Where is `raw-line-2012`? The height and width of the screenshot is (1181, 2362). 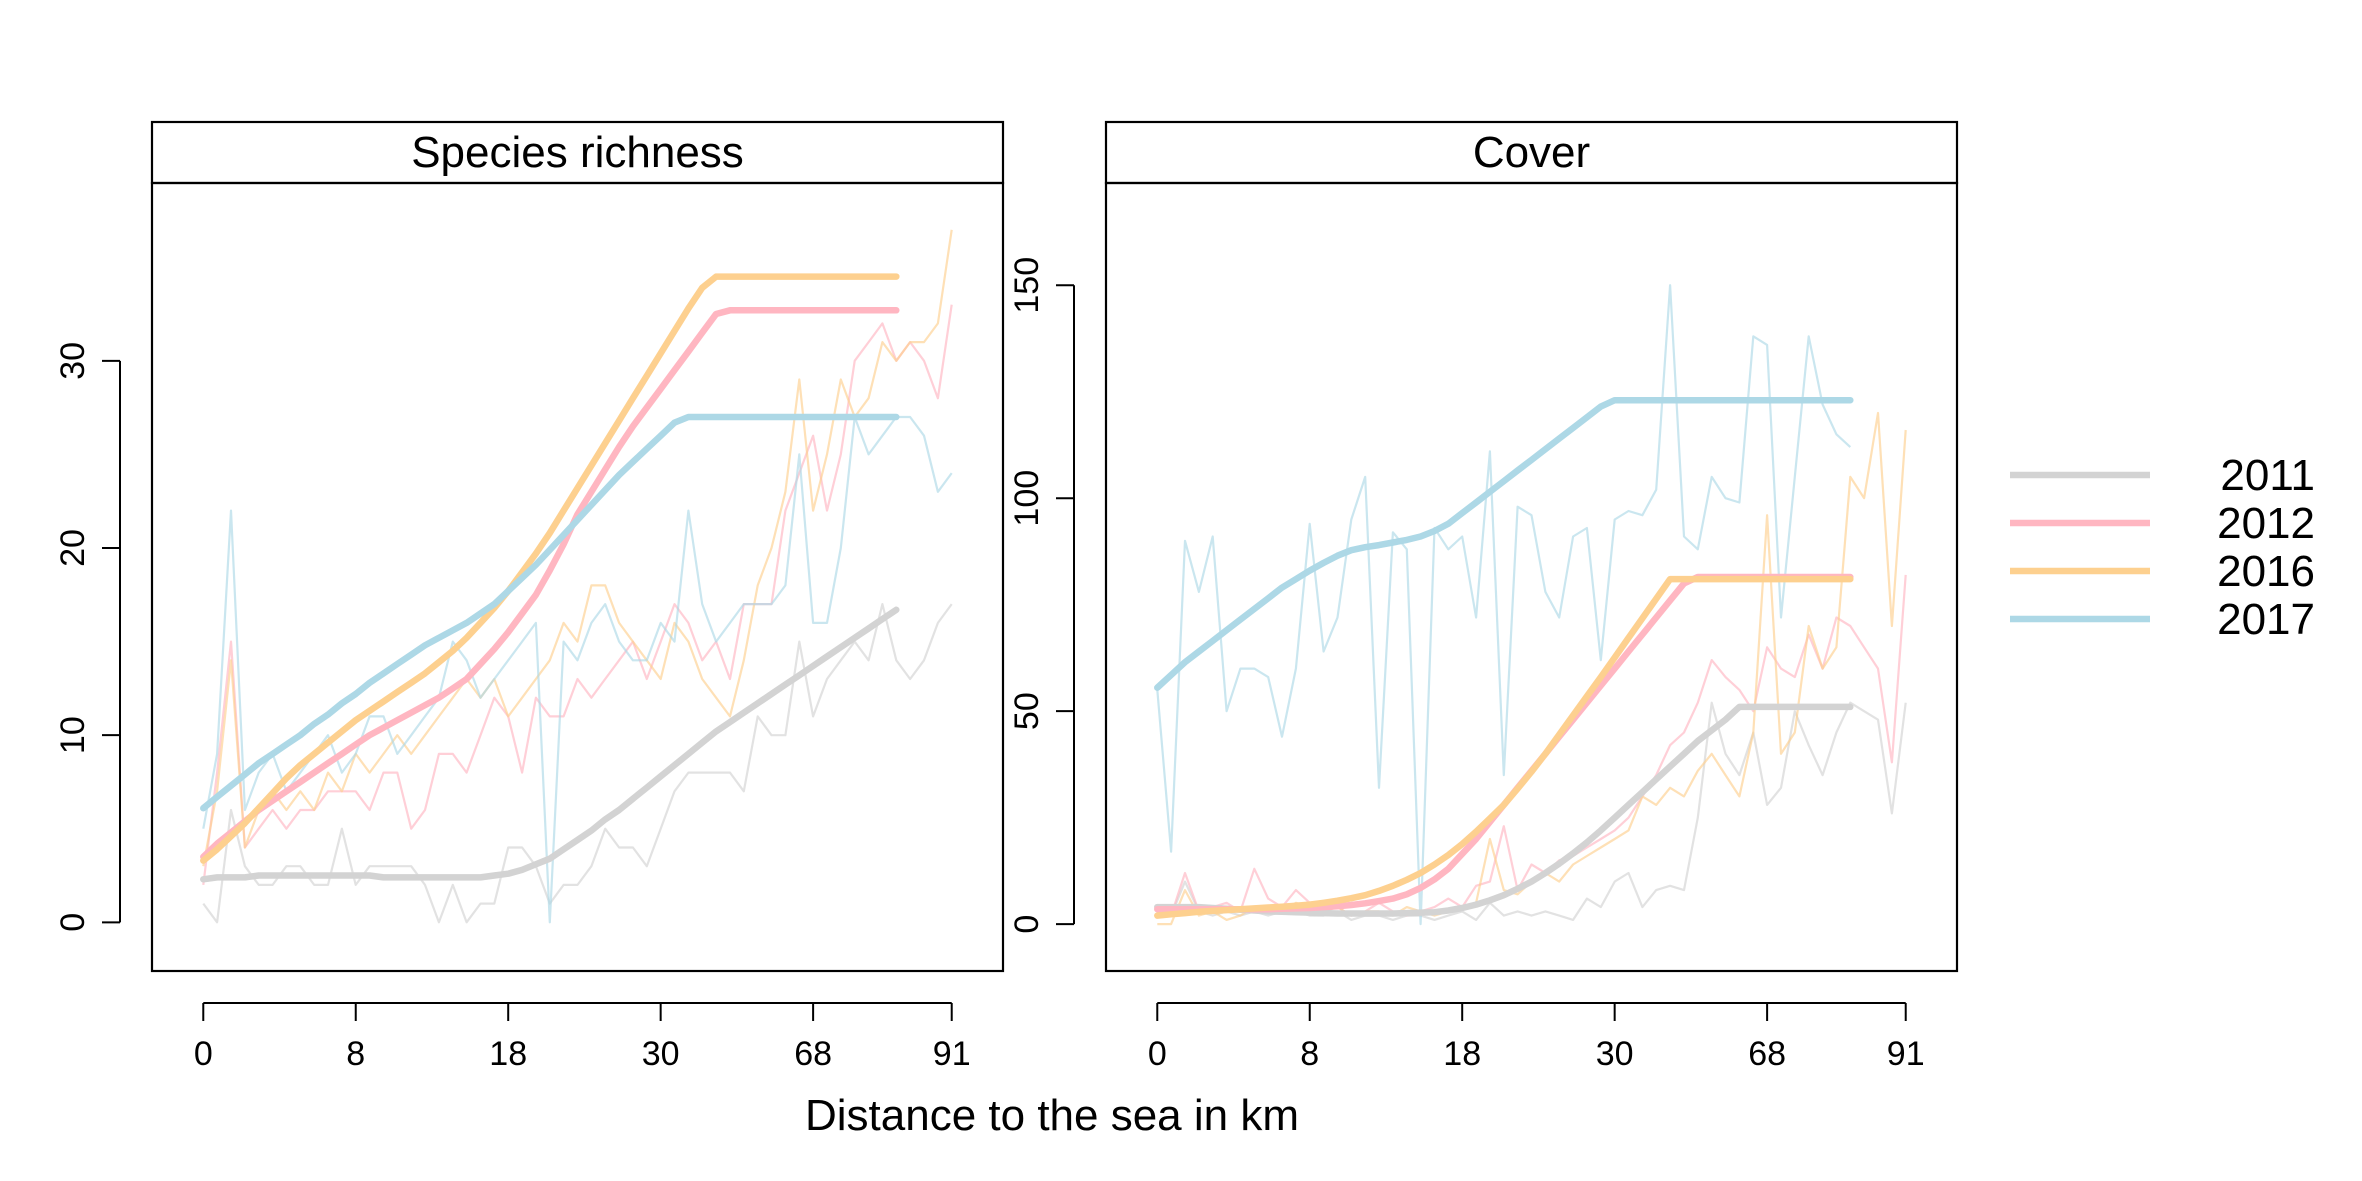
raw-line-2012 is located at coordinates (1531, 745).